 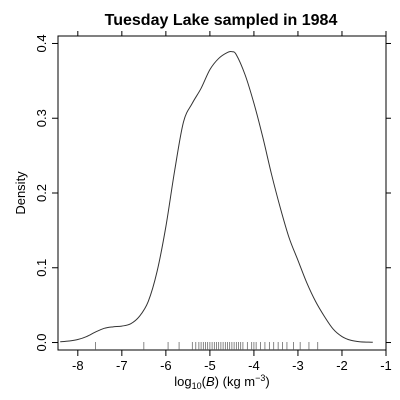 What do you see at coordinates (20, 193) in the screenshot?
I see `y-axis-label: Density` at bounding box center [20, 193].